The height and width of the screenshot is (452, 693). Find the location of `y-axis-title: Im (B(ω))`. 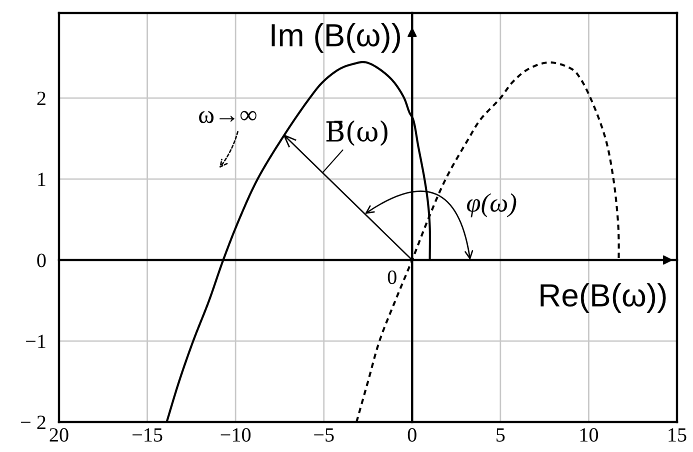

y-axis-title: Im (B(ω)) is located at coordinates (336, 38).